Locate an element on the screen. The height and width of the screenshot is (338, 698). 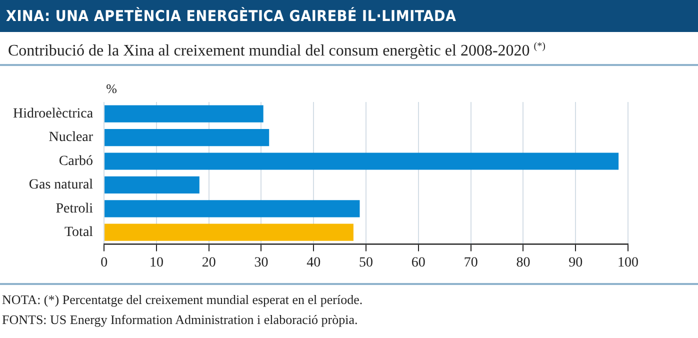
x-tick-label: 20 is located at coordinates (209, 262).